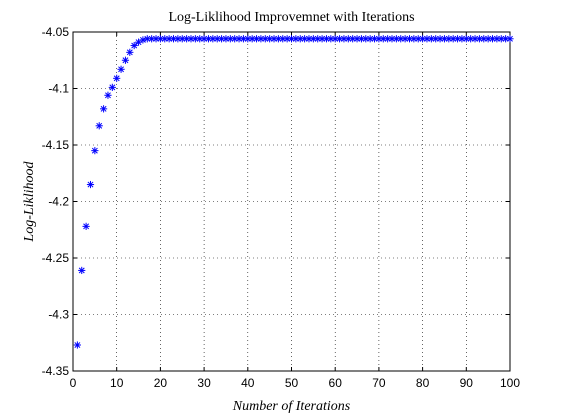 The image size is (561, 420). I want to click on x-tick-labels: 0 10 20 30 40 50 60 70 80 90 100, so click(295, 383).